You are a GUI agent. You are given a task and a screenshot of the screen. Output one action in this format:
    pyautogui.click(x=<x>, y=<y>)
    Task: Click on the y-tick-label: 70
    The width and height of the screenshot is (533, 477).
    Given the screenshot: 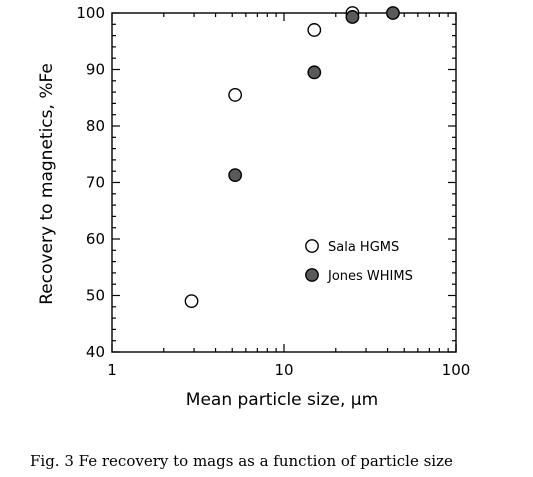 What is the action you would take?
    pyautogui.click(x=95, y=183)
    